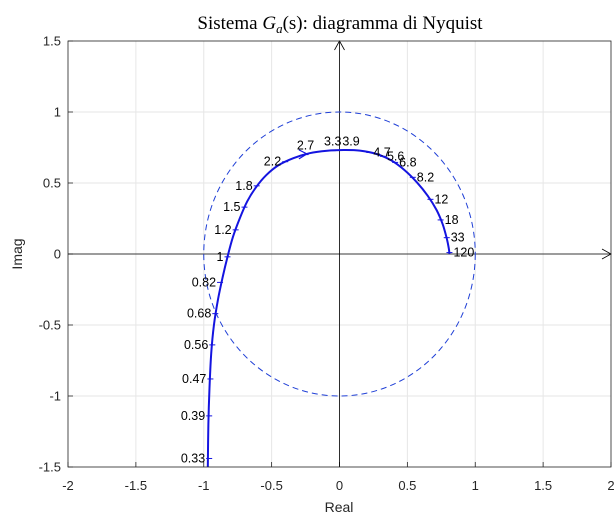 Image resolution: width=615 pixels, height=518 pixels. What do you see at coordinates (68, 485) in the screenshot?
I see `x-tick-label: -2` at bounding box center [68, 485].